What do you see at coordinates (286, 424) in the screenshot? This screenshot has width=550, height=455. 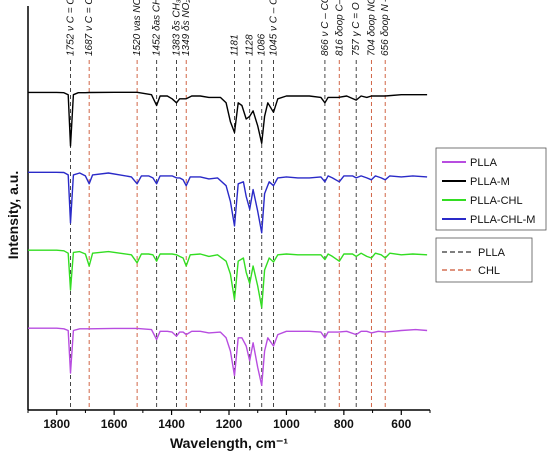 I see `x-tick-label-1000: 1000` at bounding box center [286, 424].